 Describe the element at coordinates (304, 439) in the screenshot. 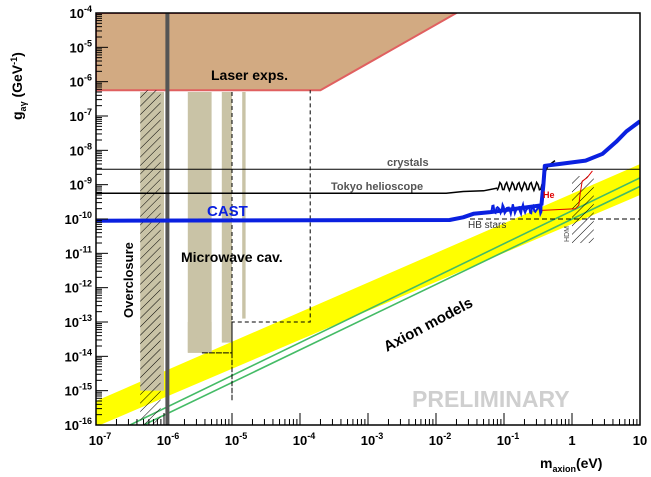

I see `x-tick-label: 10⁻⁴` at that location.